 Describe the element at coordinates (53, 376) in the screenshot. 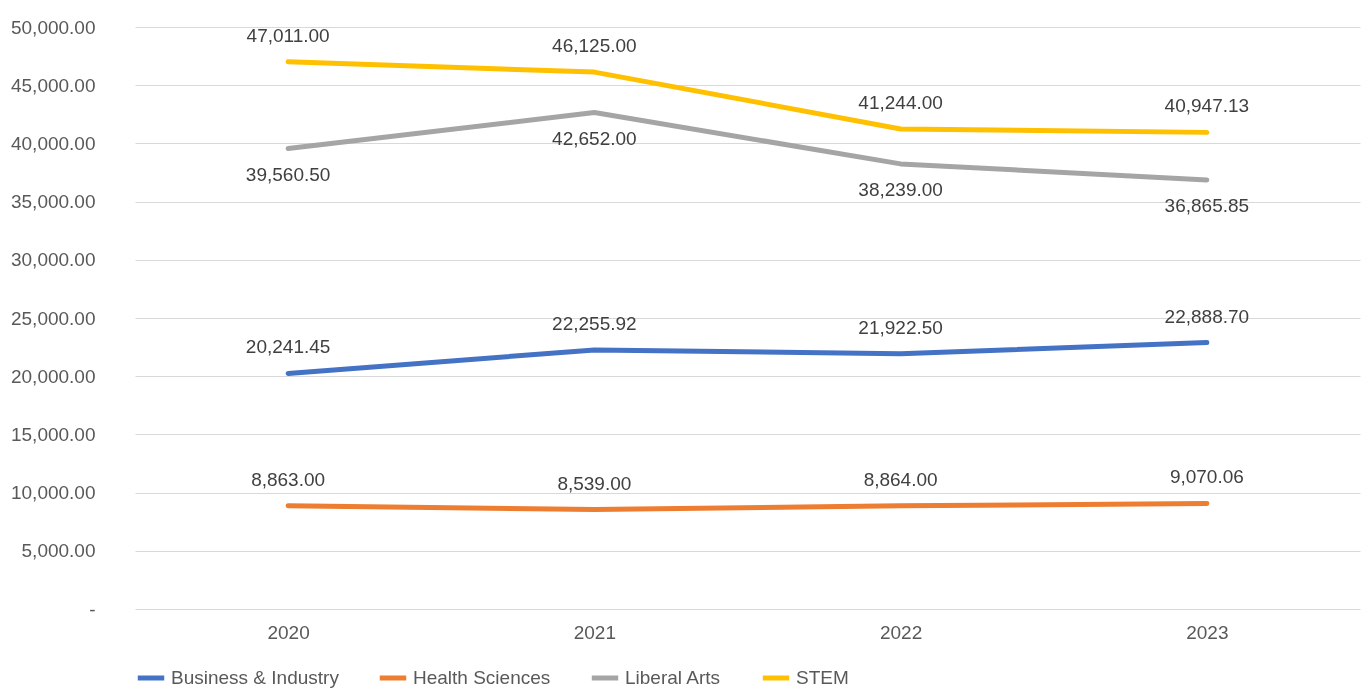

I see `y-tick-label: 20,000.00` at that location.